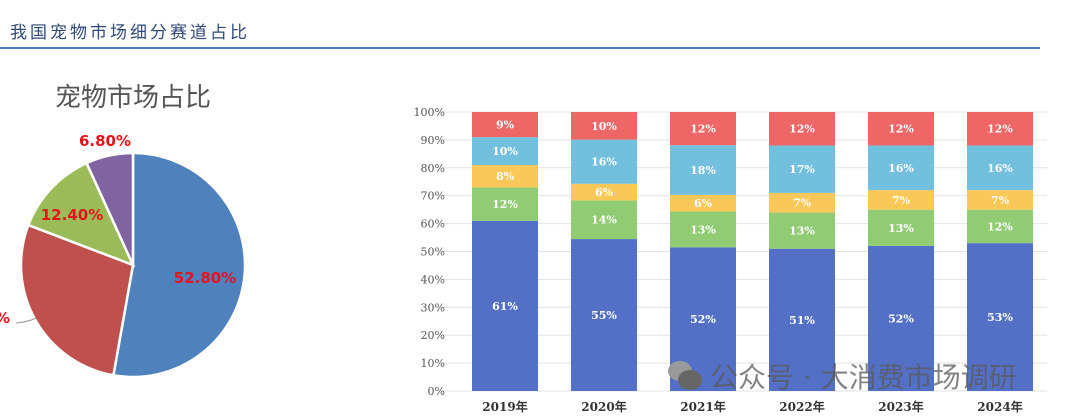 This screenshot has width=1080, height=417. I want to click on watermark-text: 公众号 · 大消费市场调研, so click(863, 377).